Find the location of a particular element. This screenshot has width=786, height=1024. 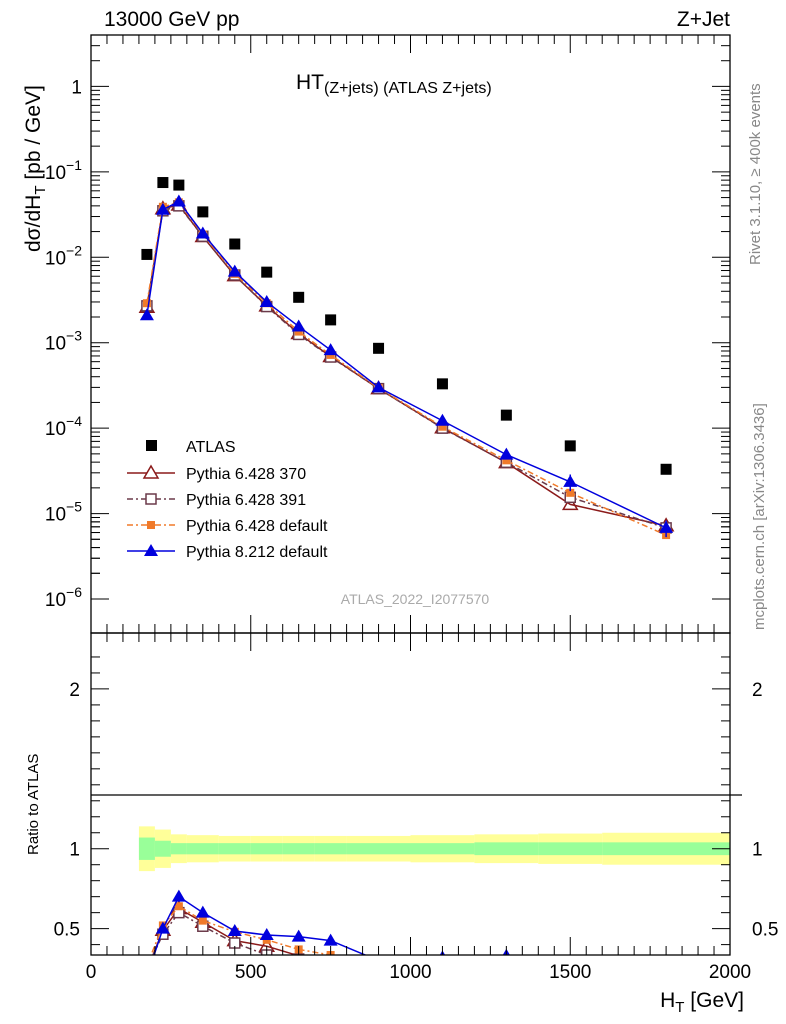

legend-entry-p6default: Pythia 6.428 default is located at coordinates (227, 526).